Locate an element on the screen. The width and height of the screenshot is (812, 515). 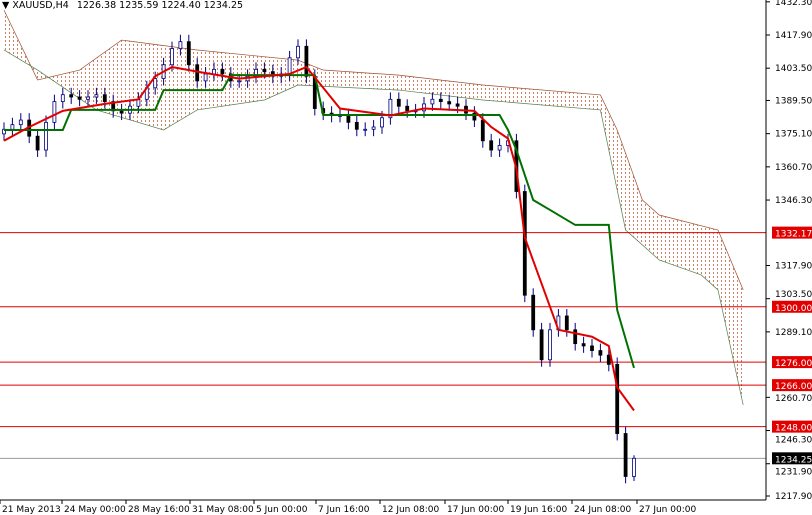
level-price-label: 1332.17 is located at coordinates (793, 235).